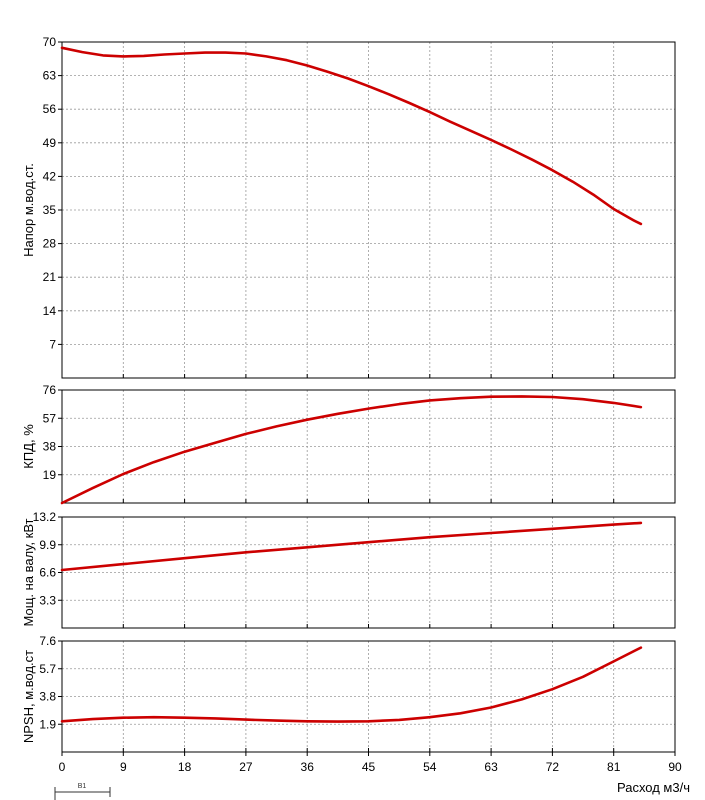 The height and width of the screenshot is (800, 705). I want to click on head-y-tick-label: 63, so click(50, 76).